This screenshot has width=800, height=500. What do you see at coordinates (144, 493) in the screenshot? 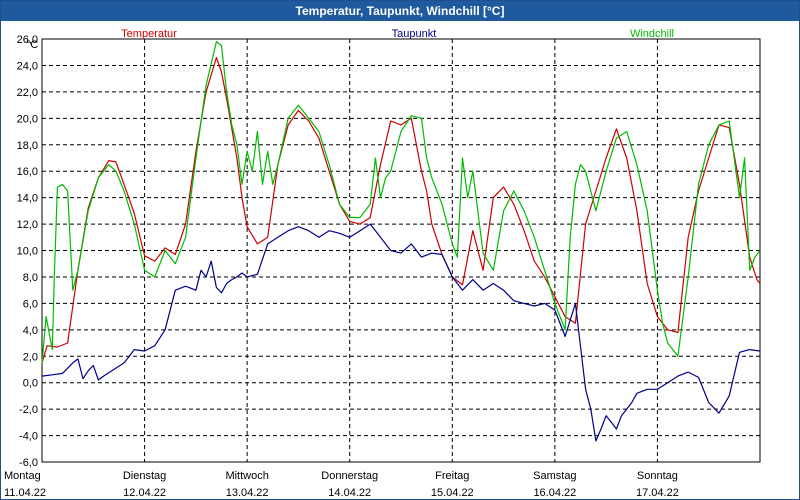
I see `x-tick-date-label: 12.04.22` at bounding box center [144, 493].